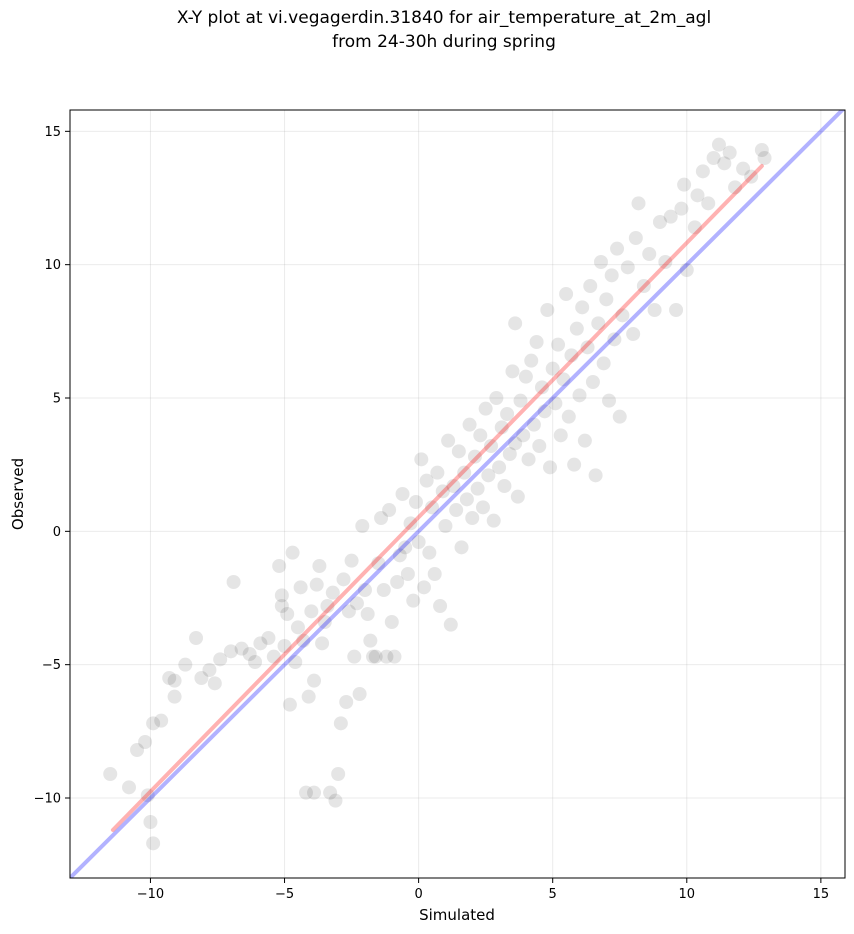 The image size is (854, 934). I want to click on y-tick-label: 0, so click(57, 532).